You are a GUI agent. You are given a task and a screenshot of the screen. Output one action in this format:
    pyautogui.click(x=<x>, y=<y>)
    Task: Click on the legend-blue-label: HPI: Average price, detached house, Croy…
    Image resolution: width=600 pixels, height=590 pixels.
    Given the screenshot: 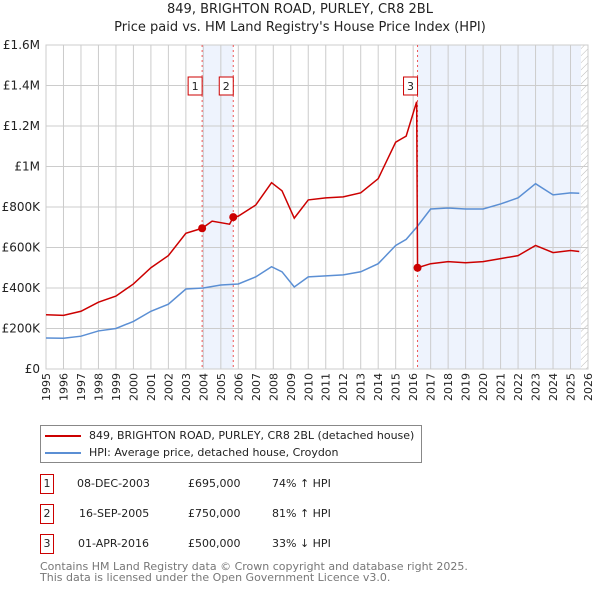 What is the action you would take?
    pyautogui.click(x=214, y=452)
    